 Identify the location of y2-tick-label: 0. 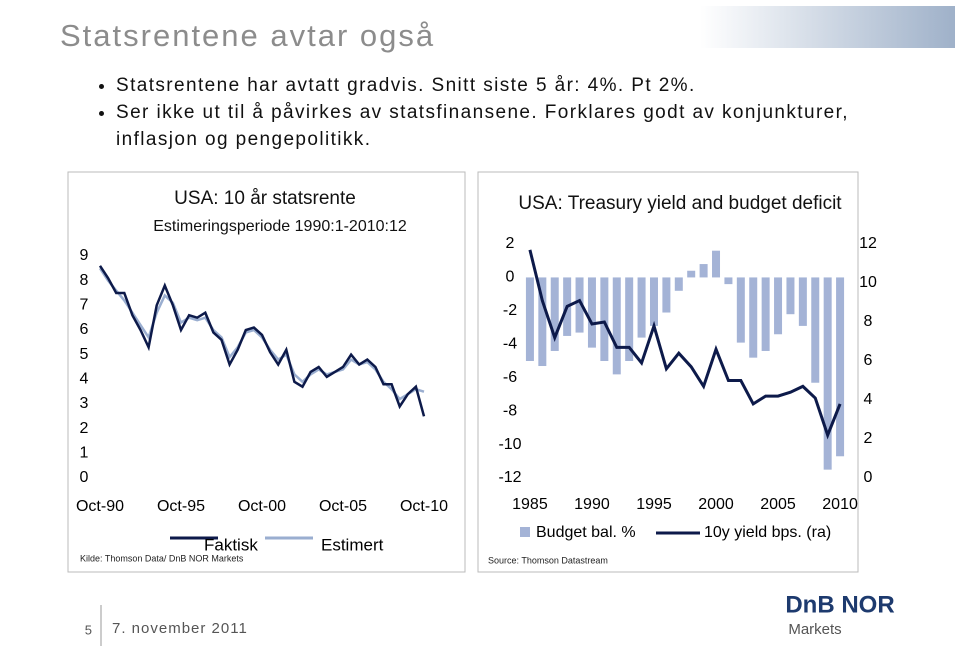
(868, 477).